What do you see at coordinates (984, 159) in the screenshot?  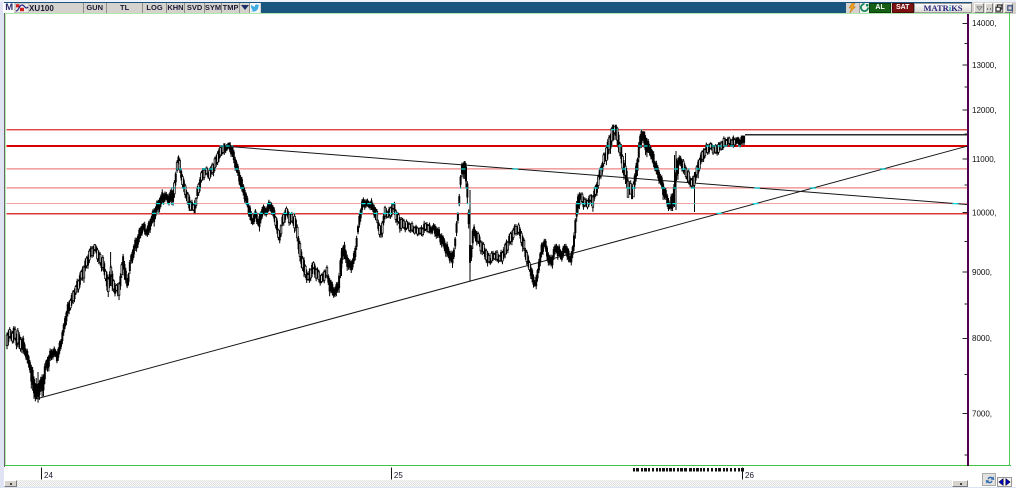 I see `svg-text: 11000,` at bounding box center [984, 159].